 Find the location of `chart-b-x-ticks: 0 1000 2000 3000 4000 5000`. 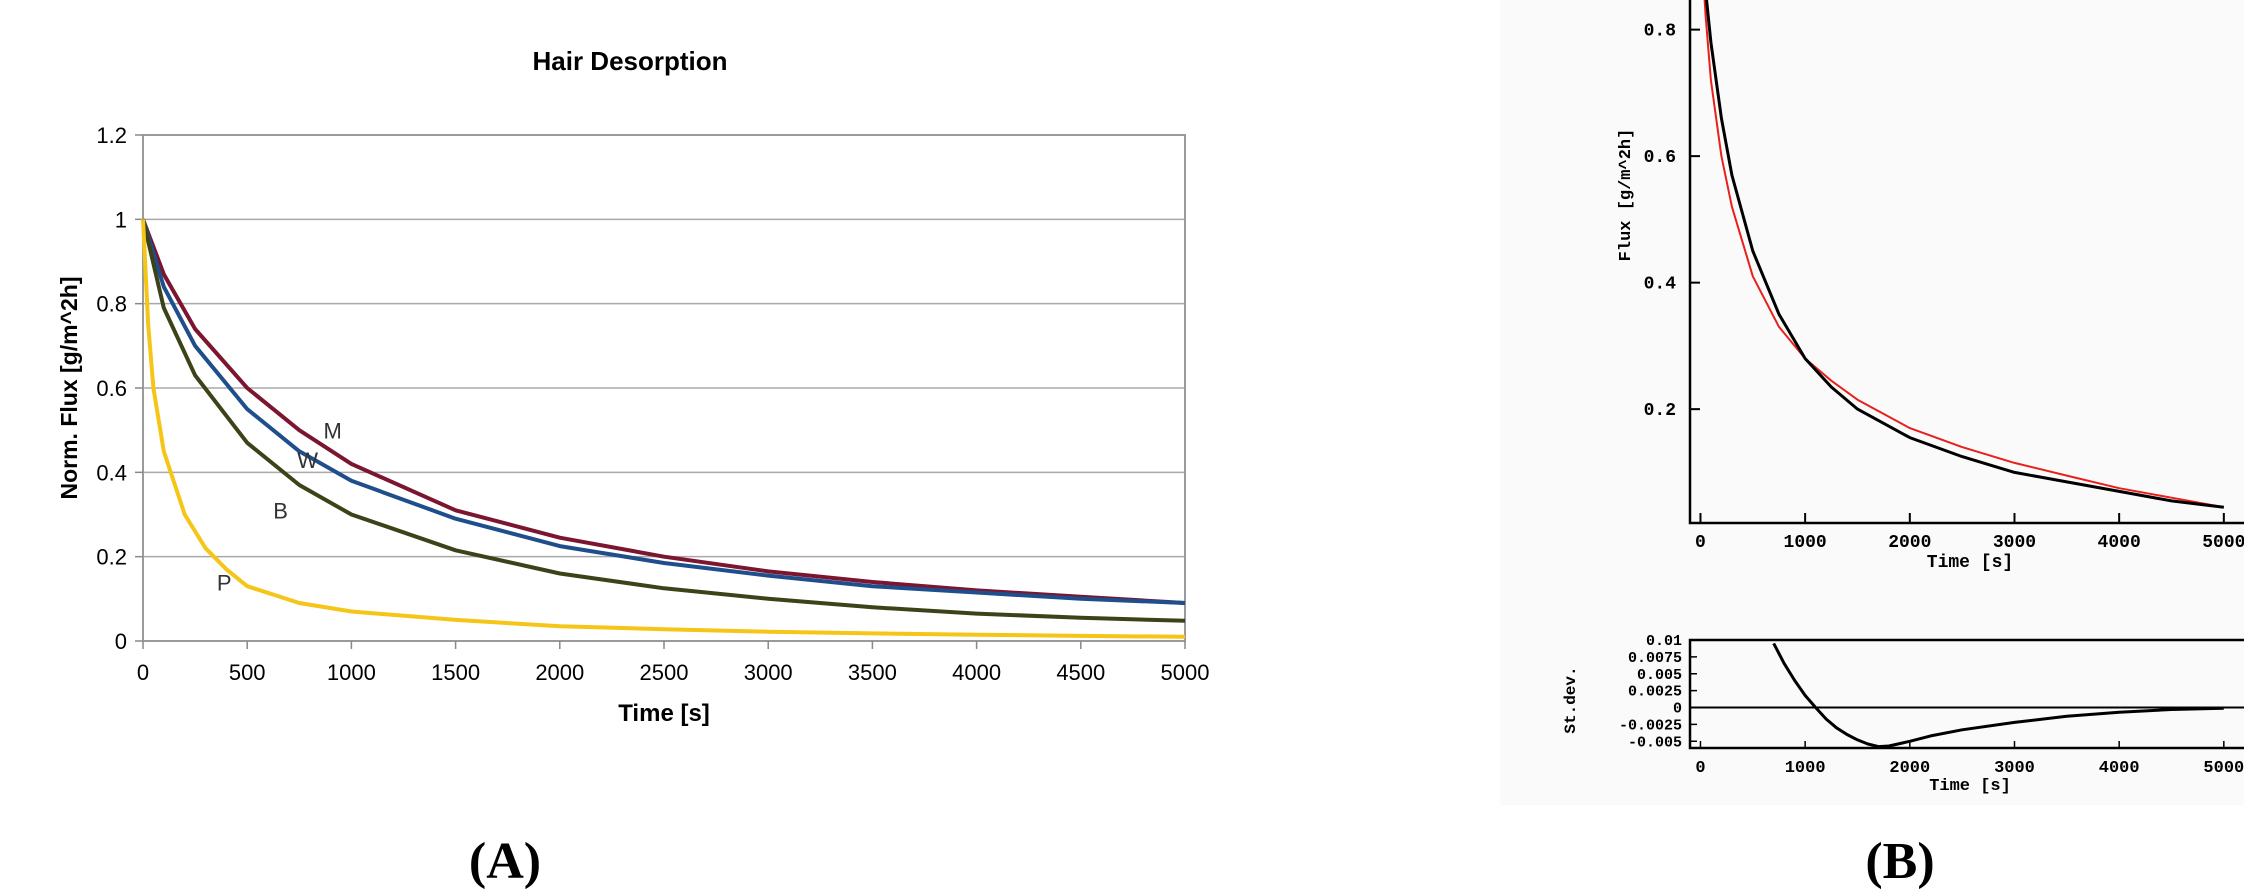

chart-b-x-ticks: 0 1000 2000 3000 4000 5000 is located at coordinates (1969, 533).